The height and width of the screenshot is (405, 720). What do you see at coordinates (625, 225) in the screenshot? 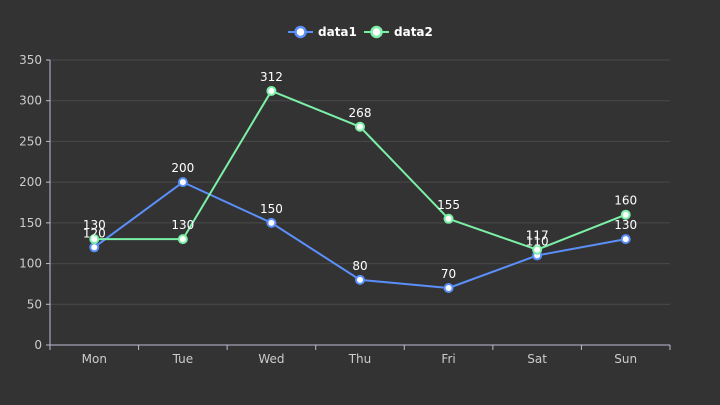
I see `data-label-data1: 130` at bounding box center [625, 225].